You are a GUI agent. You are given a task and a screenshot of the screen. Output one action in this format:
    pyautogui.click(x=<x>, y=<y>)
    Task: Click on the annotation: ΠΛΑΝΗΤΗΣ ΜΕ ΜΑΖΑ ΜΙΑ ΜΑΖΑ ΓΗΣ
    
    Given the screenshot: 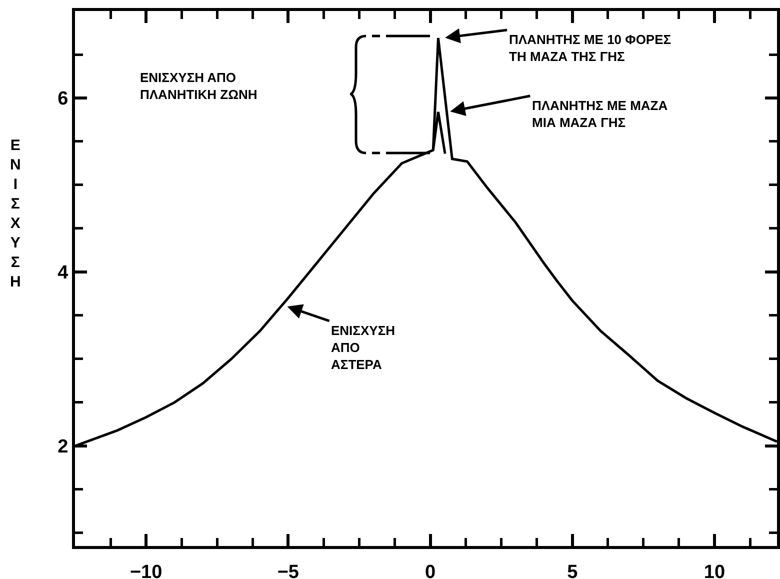 What is the action you would take?
    pyautogui.click(x=600, y=114)
    